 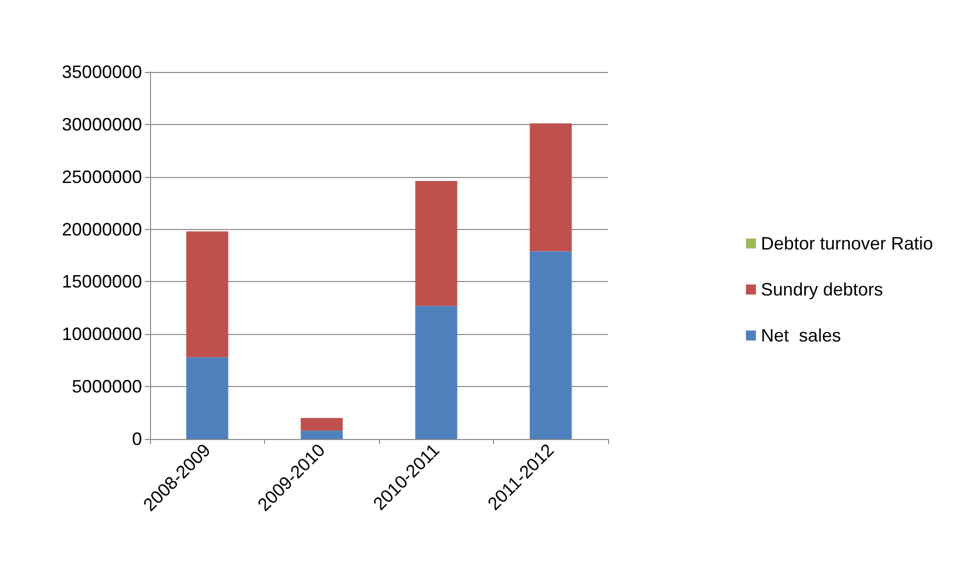 What do you see at coordinates (107, 386) in the screenshot?
I see `y-tick-label: 5000000` at bounding box center [107, 386].